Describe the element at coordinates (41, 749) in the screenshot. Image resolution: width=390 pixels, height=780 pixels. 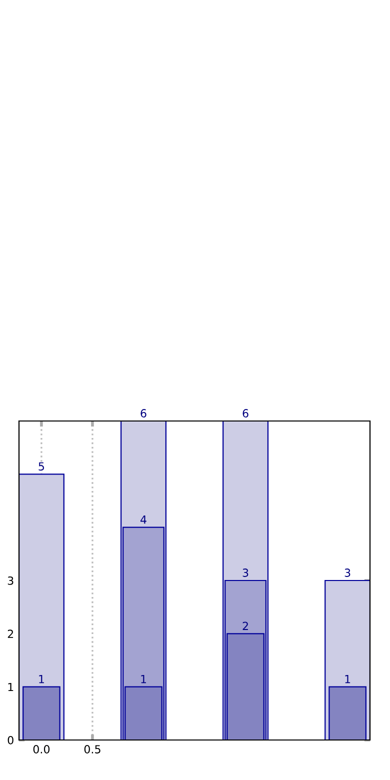
I see `x-tick-label: 0.0` at that location.